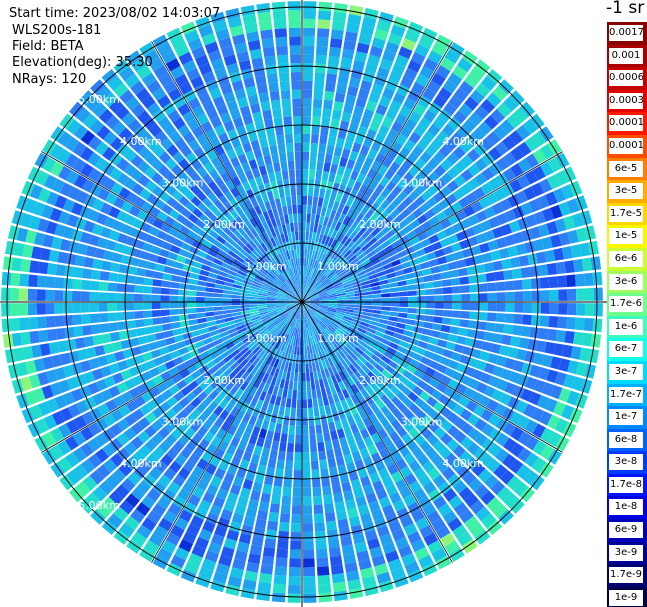 The image size is (647, 607). What do you see at coordinates (627, 553) in the screenshot?
I see `colorbar-level: 3e-9` at bounding box center [627, 553].